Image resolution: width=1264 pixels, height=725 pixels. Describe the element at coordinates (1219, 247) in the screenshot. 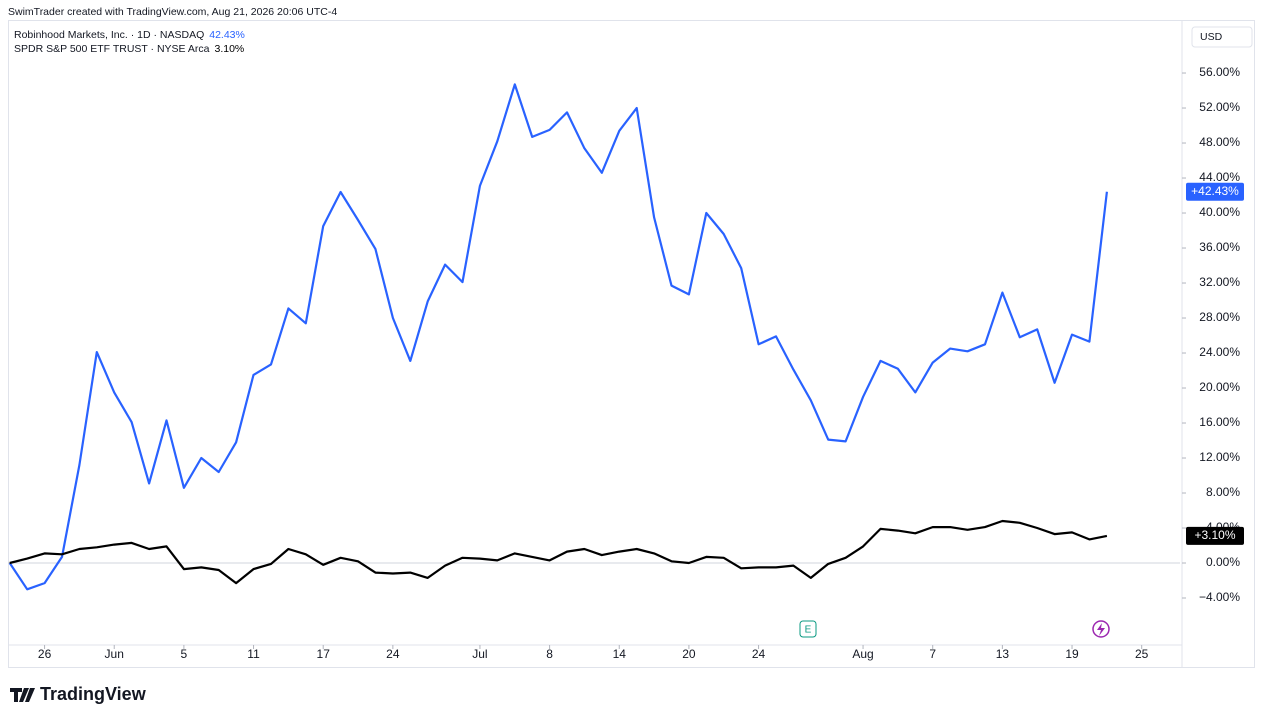

I see `y-tick-label: 36.00%` at that location.